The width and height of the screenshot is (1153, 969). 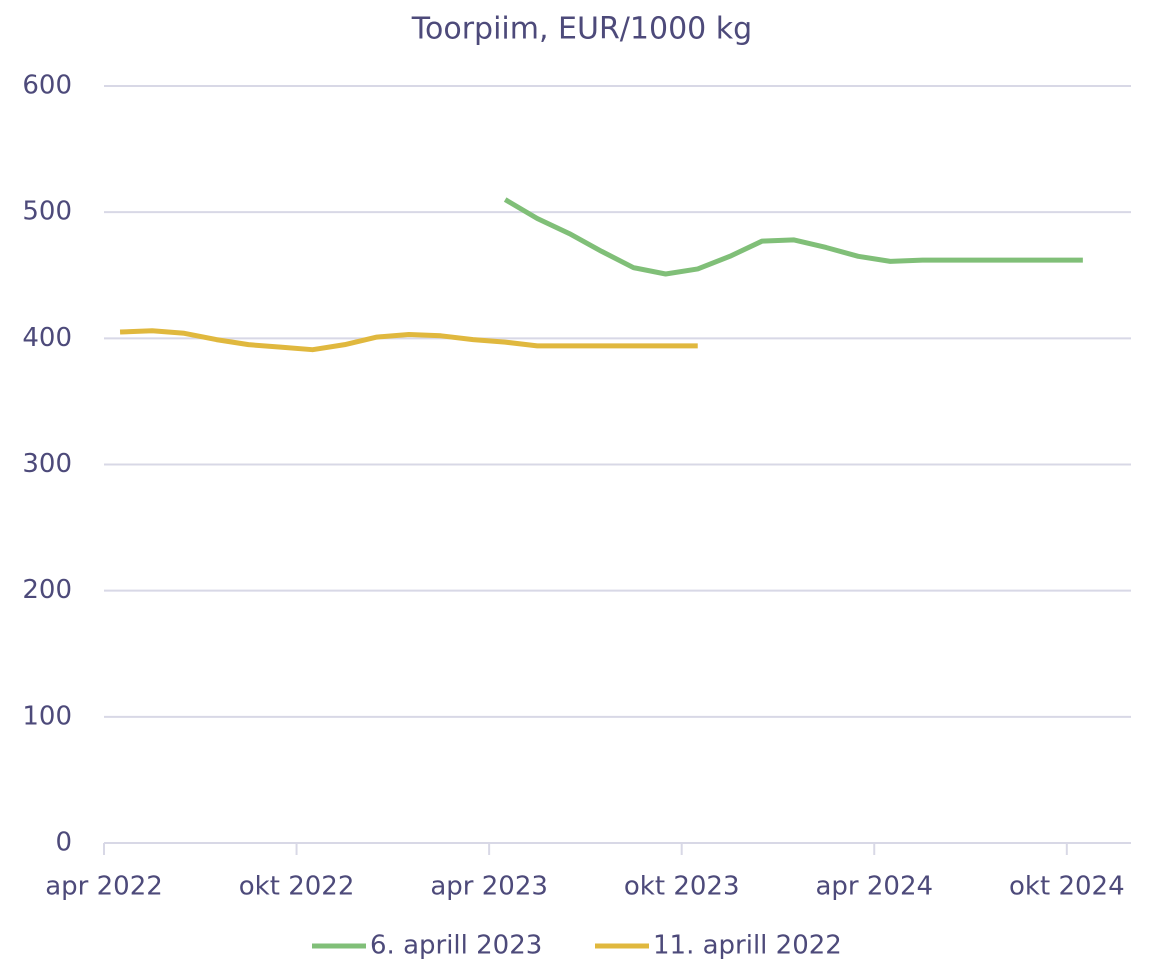 I want to click on x-tick-label: okt 2024, so click(x=1067, y=887).